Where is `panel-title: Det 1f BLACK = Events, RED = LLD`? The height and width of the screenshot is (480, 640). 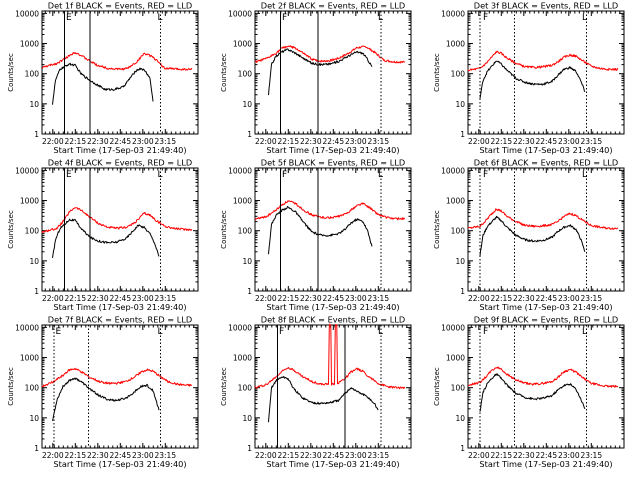 panel-title: Det 1f BLACK = Events, RED = LLD is located at coordinates (120, 6).